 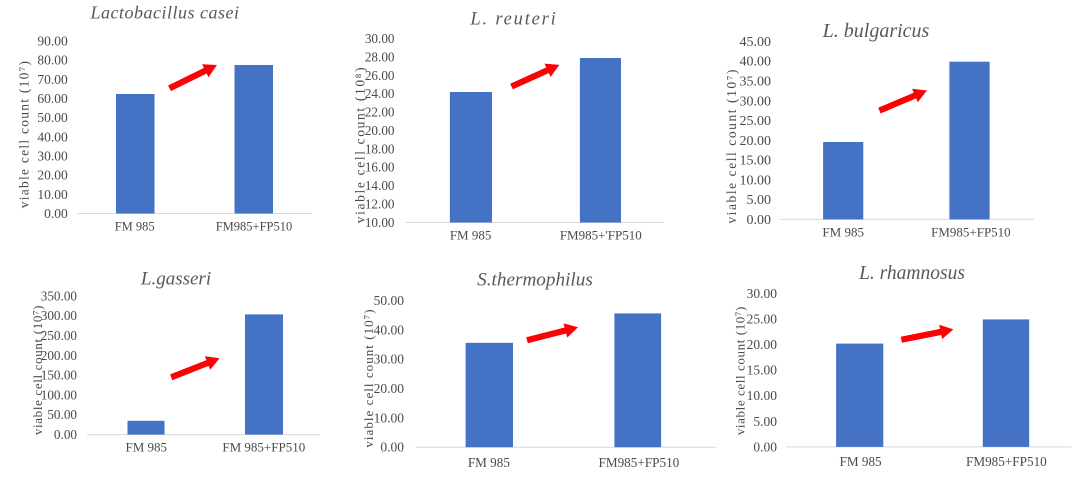 I want to click on svg-text: 28.00, so click(x=380, y=56).